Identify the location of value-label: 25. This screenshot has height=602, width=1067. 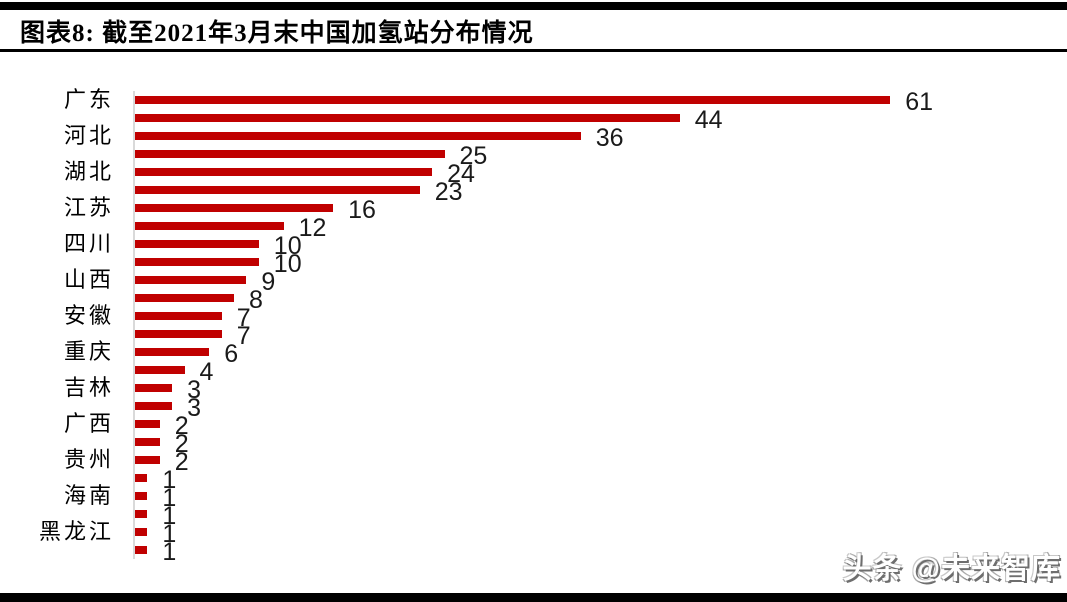
(473, 156).